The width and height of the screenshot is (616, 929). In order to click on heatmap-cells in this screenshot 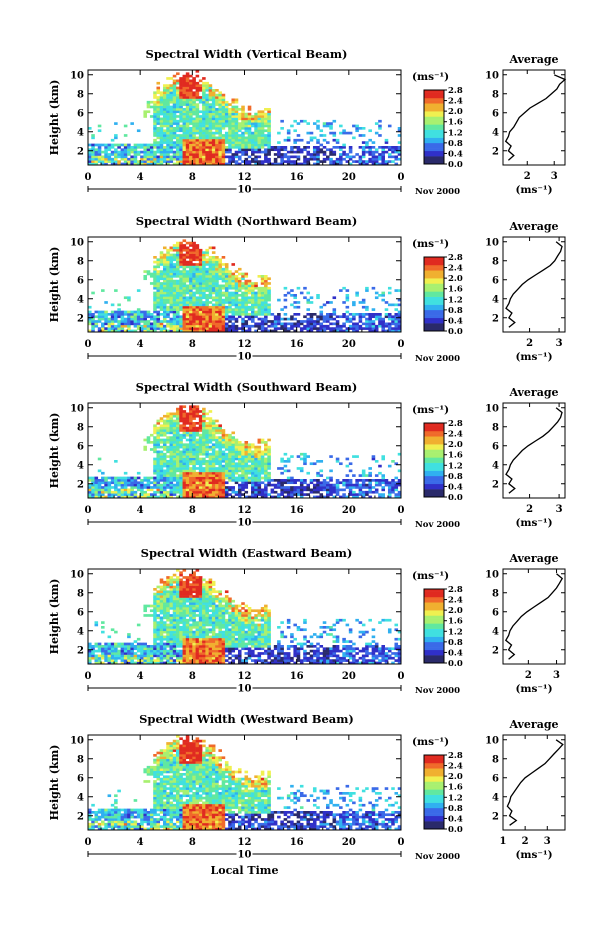, I will do `click(245, 118)`.